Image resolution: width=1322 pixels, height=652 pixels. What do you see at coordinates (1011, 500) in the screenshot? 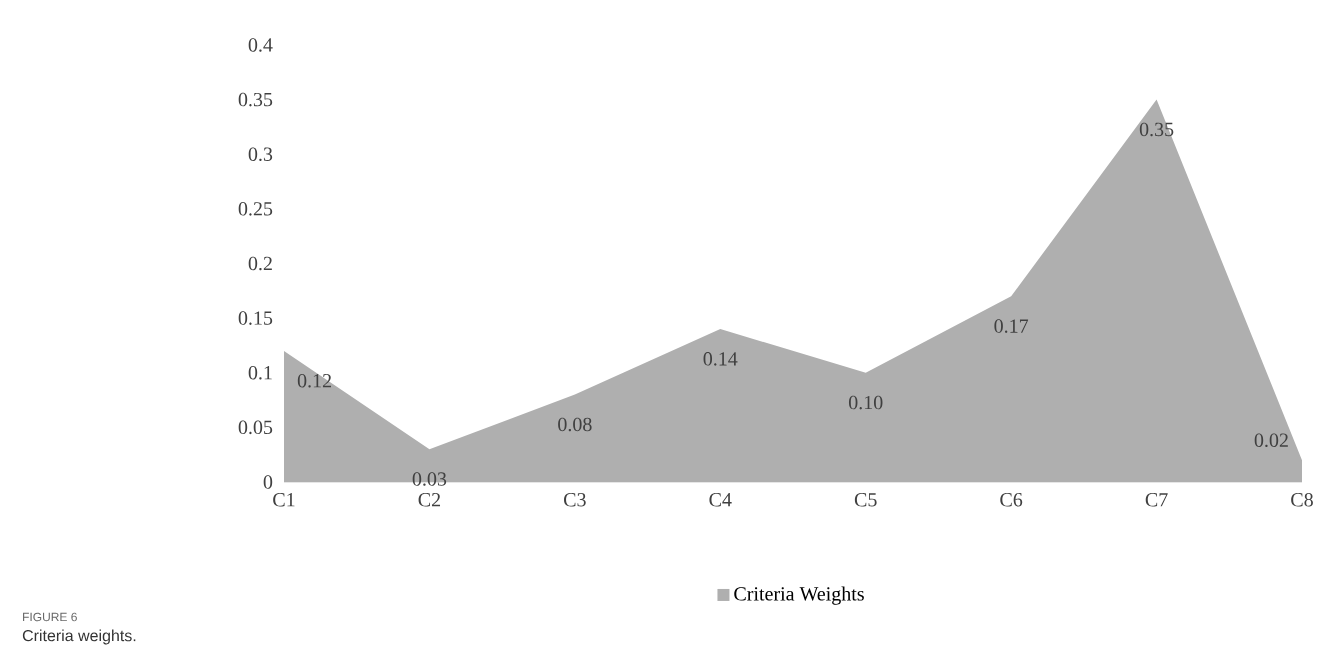
I see `x-tick-label: C6` at bounding box center [1011, 500].